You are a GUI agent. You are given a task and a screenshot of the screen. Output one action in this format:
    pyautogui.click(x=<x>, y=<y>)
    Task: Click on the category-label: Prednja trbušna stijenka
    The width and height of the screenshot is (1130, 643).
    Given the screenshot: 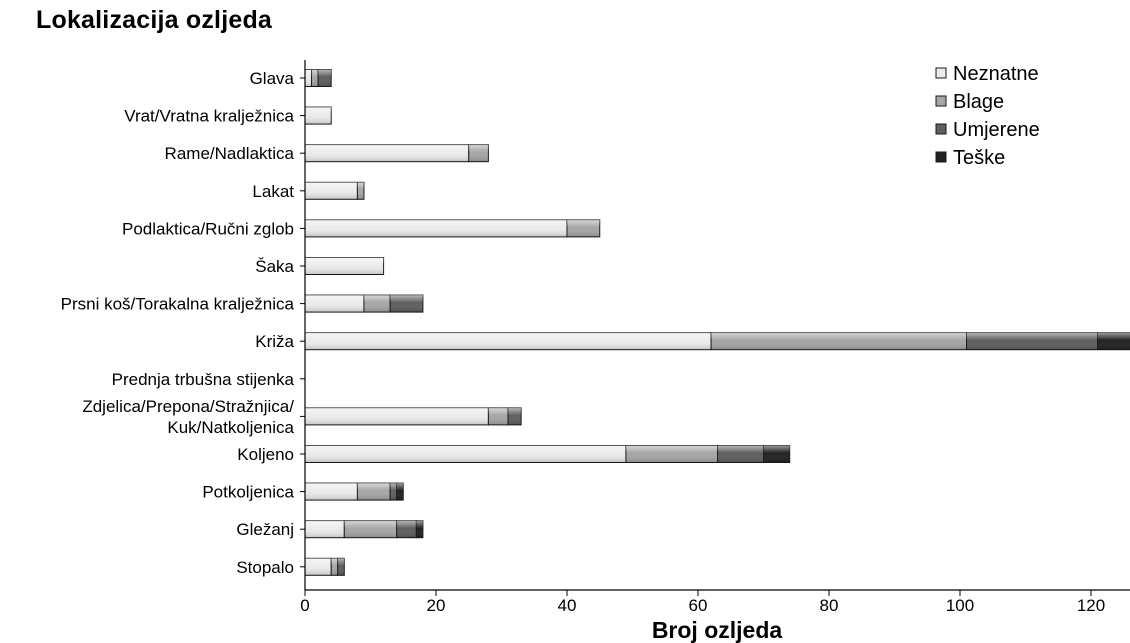 What is the action you would take?
    pyautogui.click(x=203, y=379)
    